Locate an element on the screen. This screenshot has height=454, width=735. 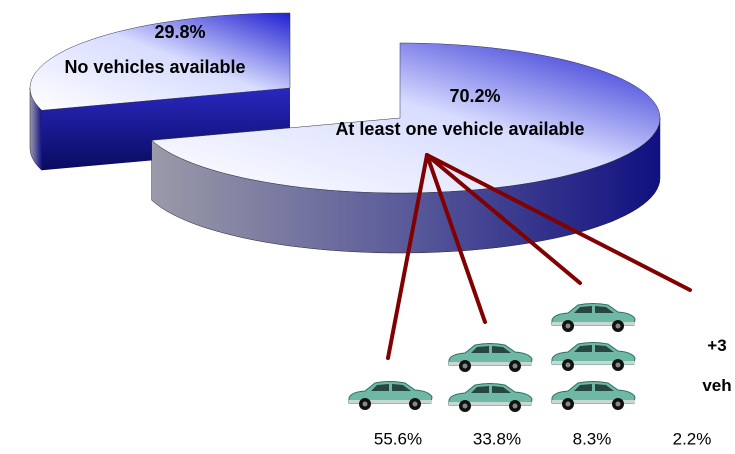
data-label: 55.6% is located at coordinates (398, 438).